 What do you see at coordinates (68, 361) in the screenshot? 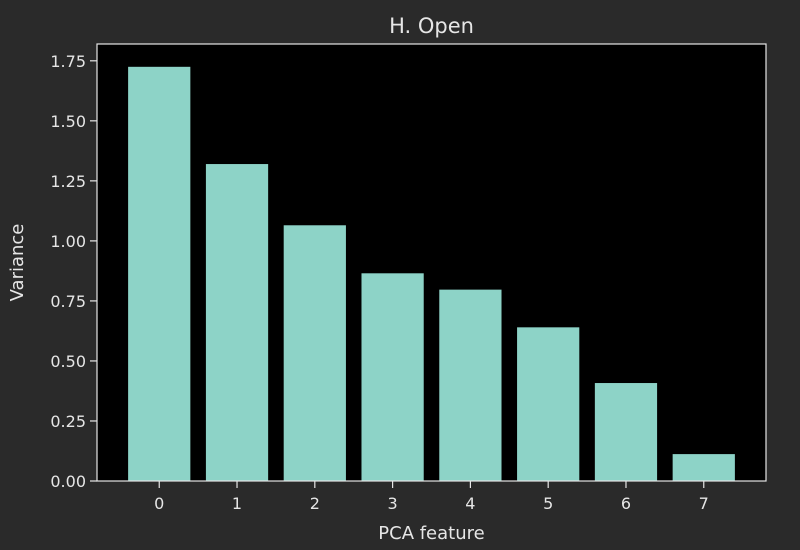
I see `y-tick-label-0.50: 0.50` at bounding box center [68, 361].